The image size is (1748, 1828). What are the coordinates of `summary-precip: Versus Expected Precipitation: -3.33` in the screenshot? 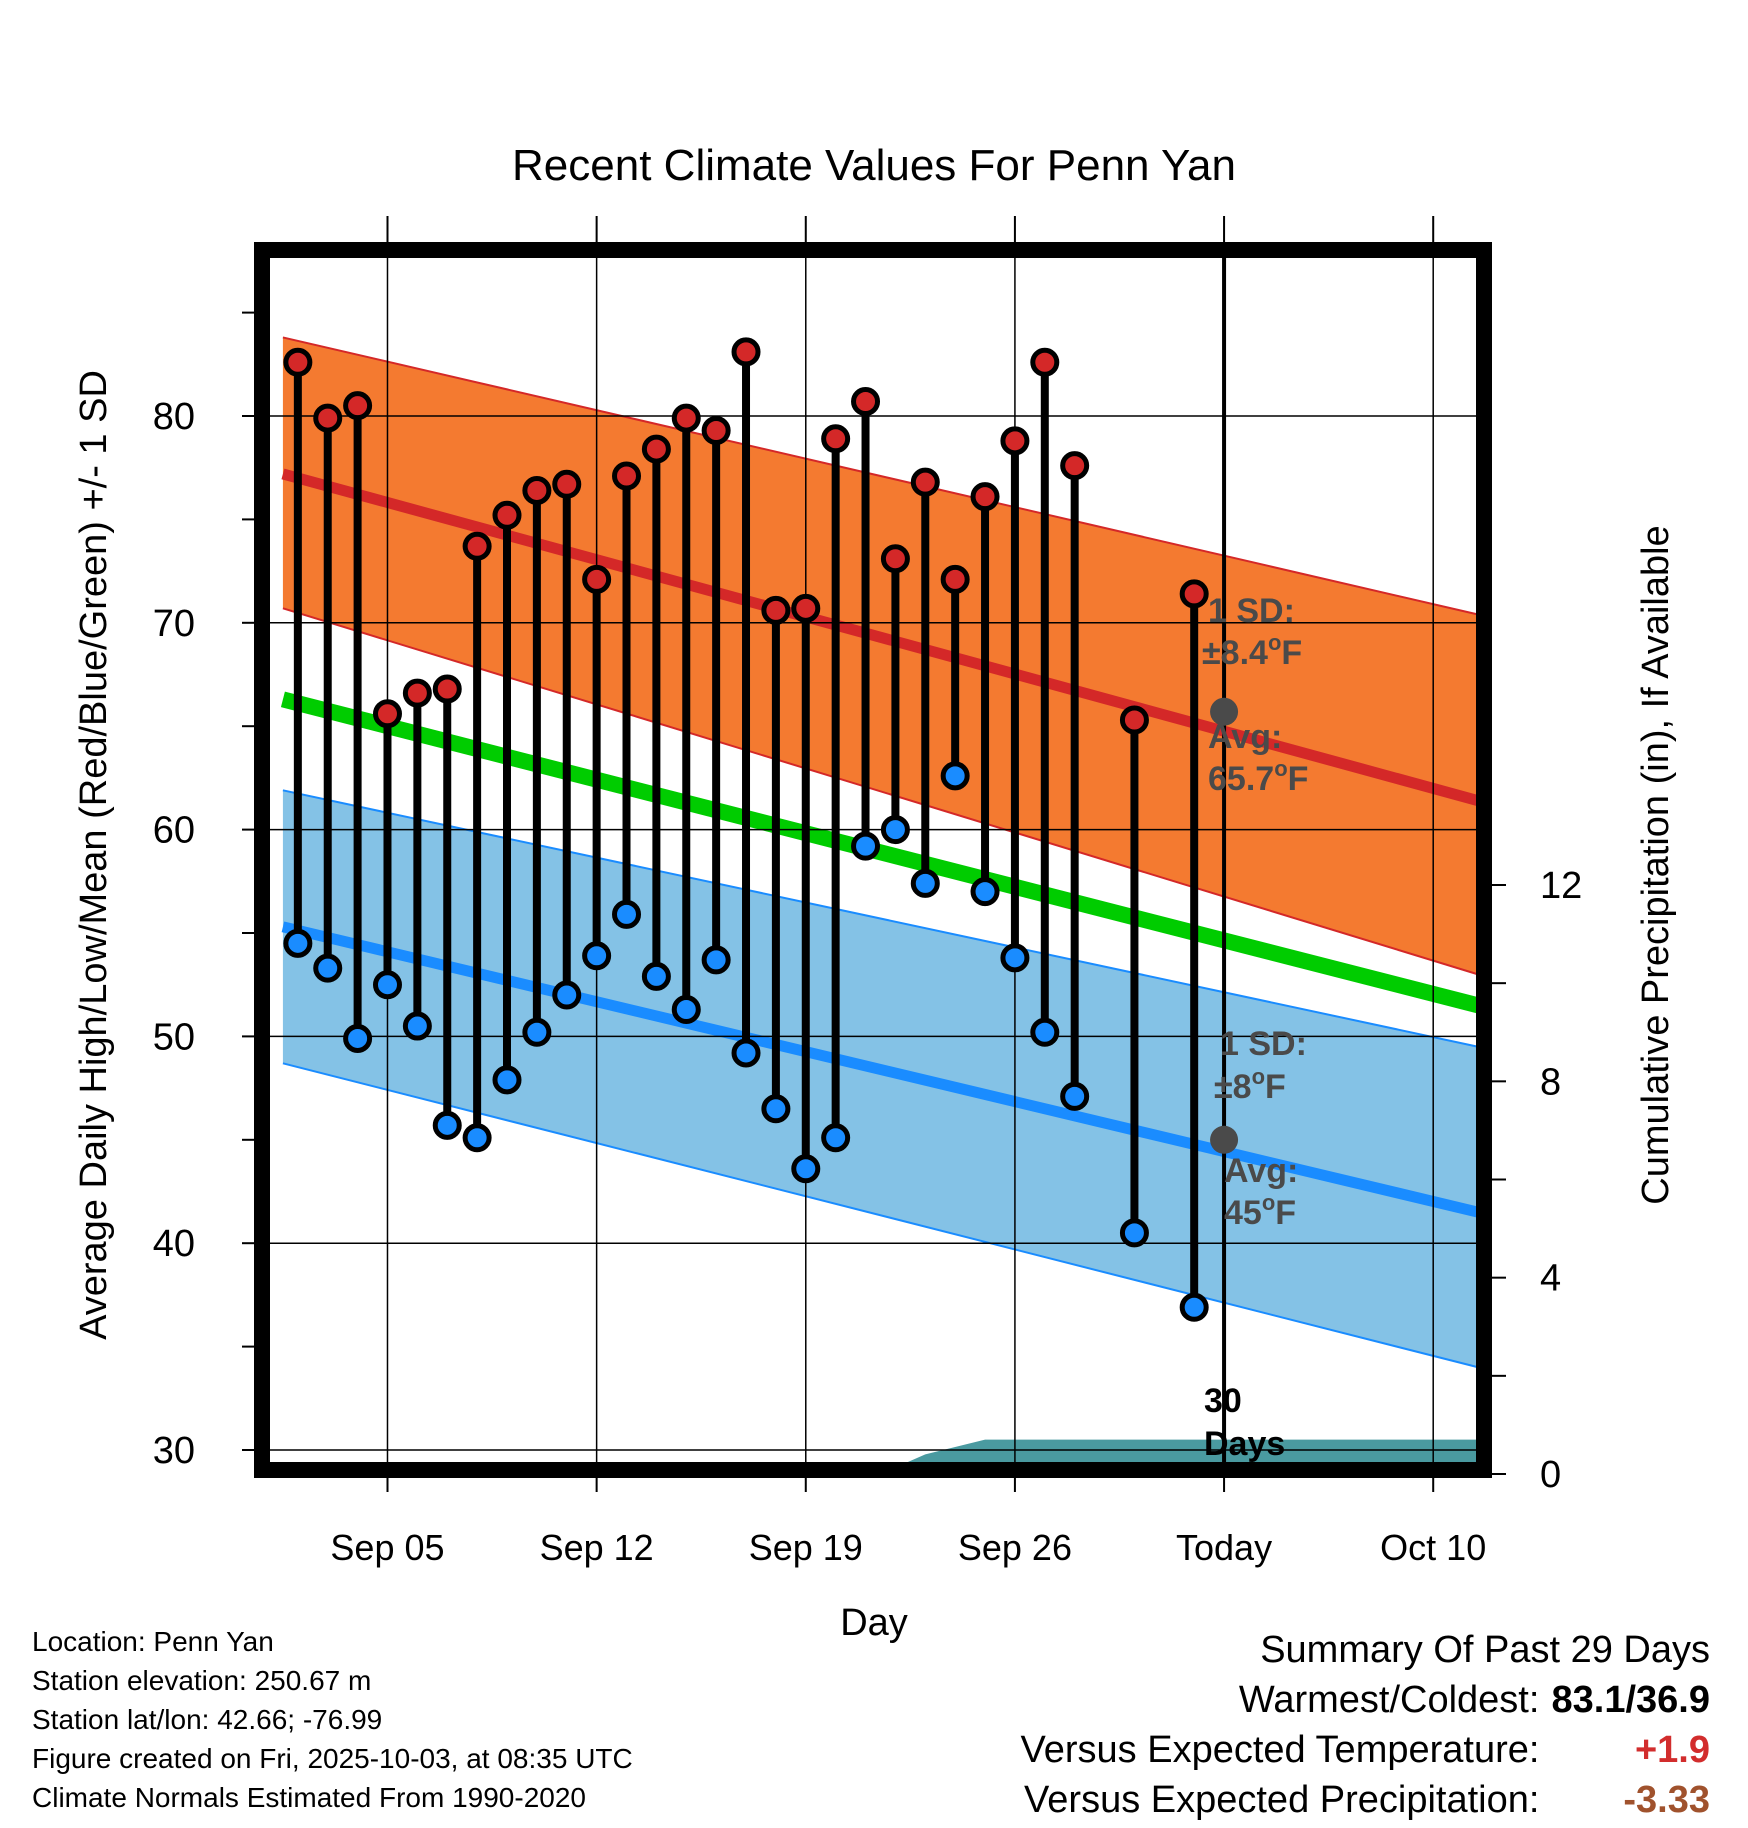 It's located at (1365, 1800).